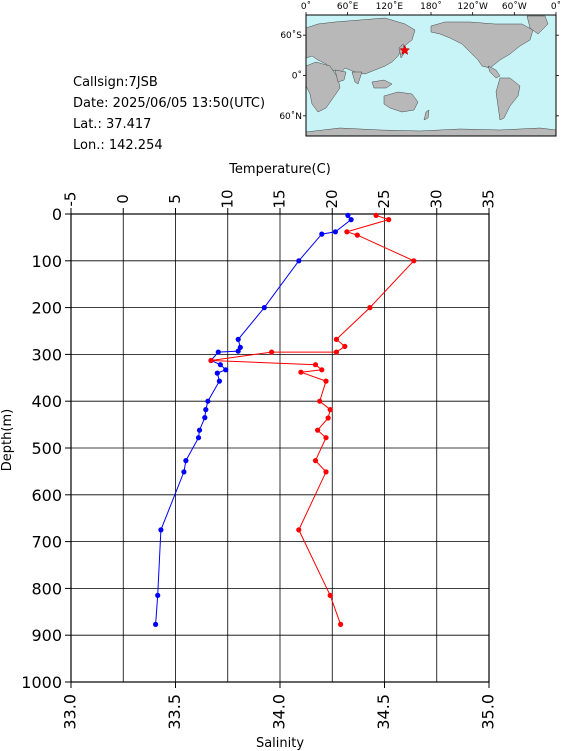 The image size is (564, 751). Describe the element at coordinates (405, 49) in the screenshot. I see `station-star-icon` at that location.